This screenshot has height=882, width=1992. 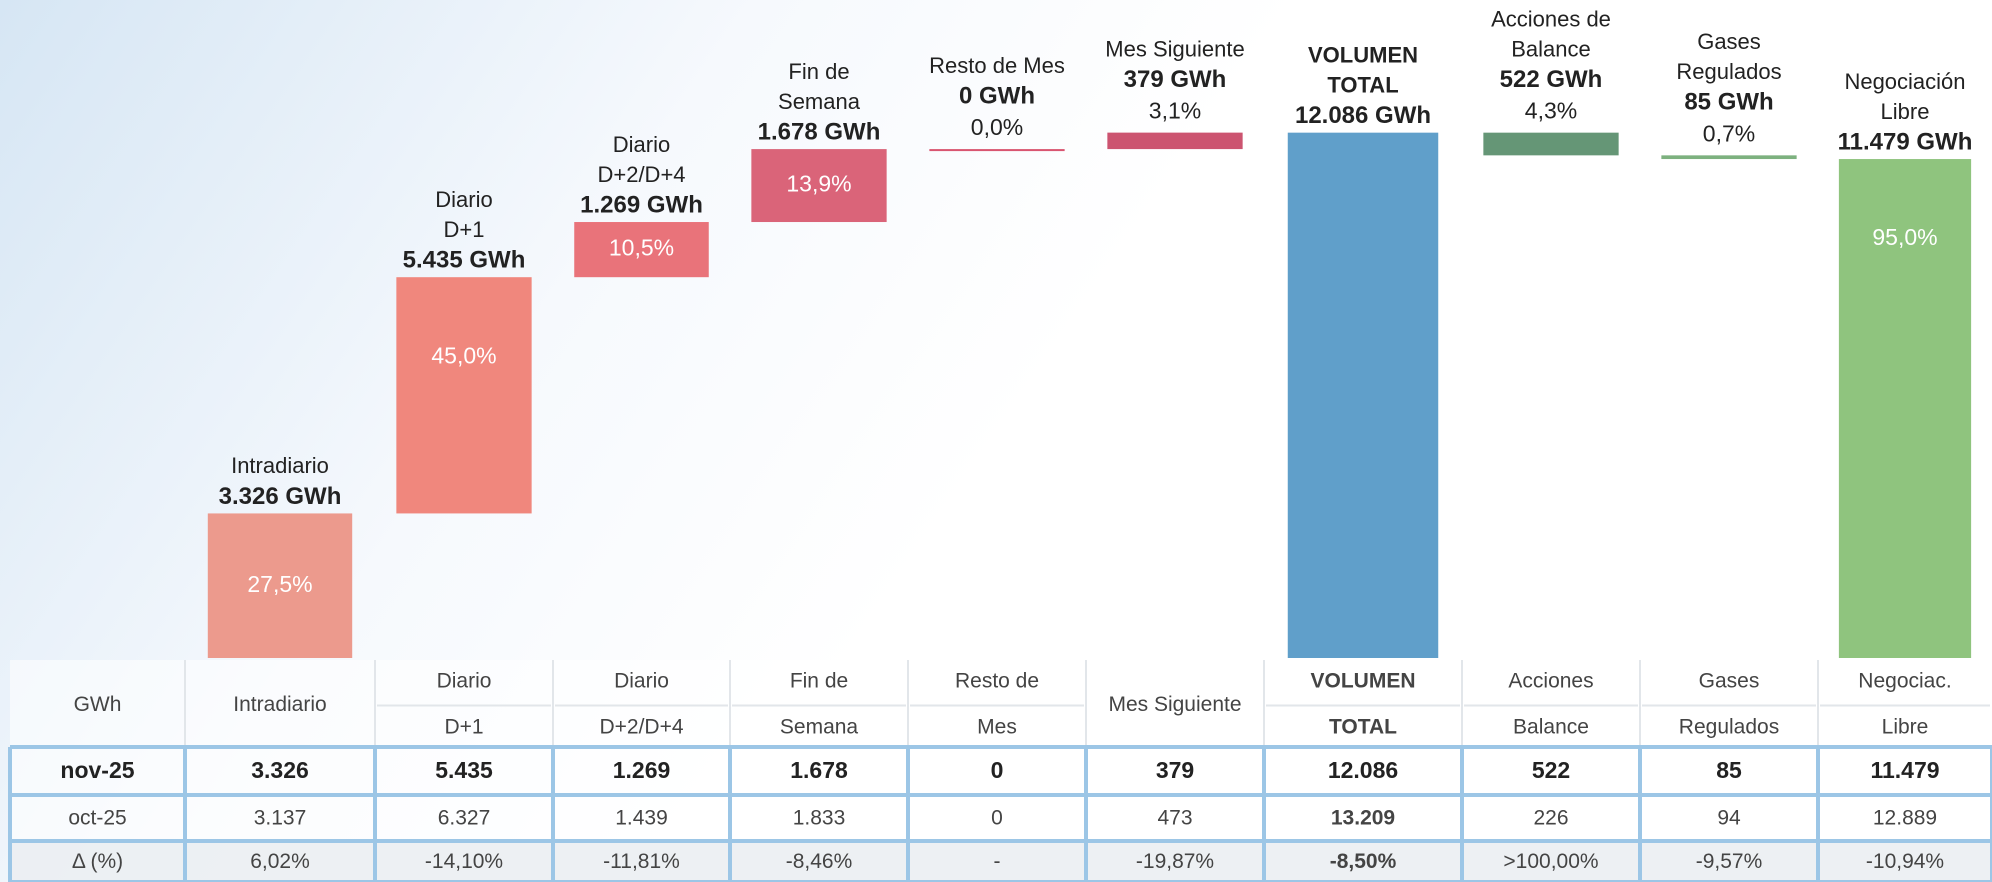 What do you see at coordinates (1551, 79) in the screenshot?
I see `value-label: 522 GWh` at bounding box center [1551, 79].